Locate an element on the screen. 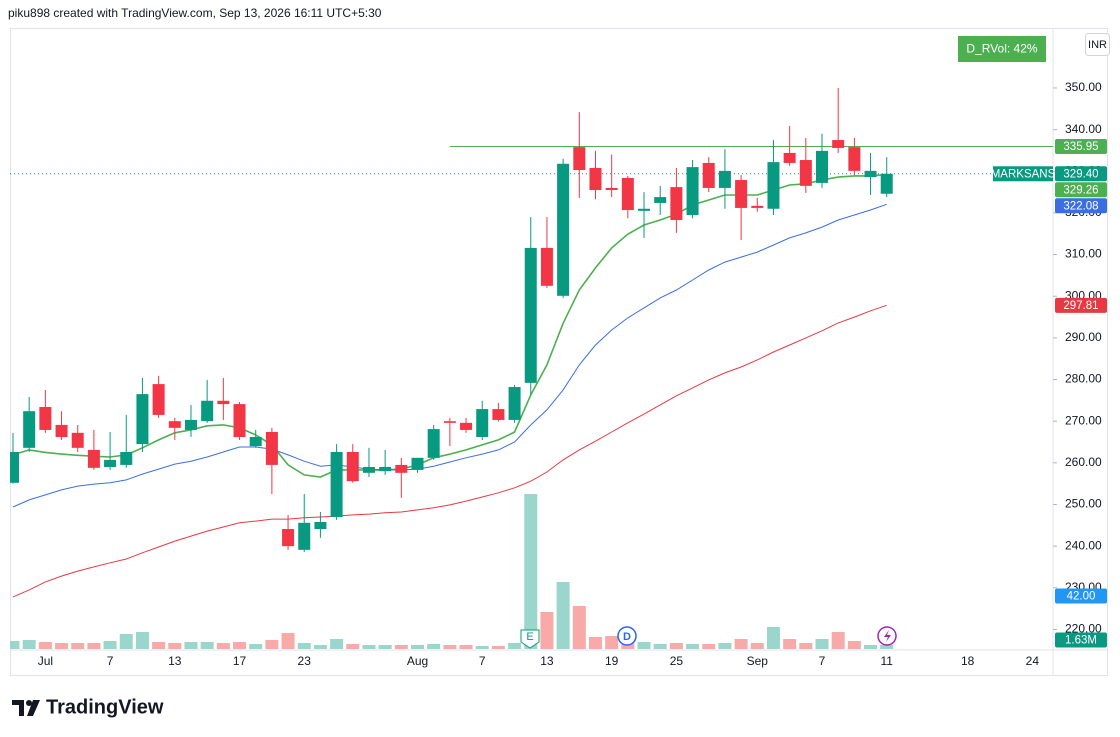 This screenshot has width=1120, height=737. price-tag-label: 297.81 is located at coordinates (1080, 306).